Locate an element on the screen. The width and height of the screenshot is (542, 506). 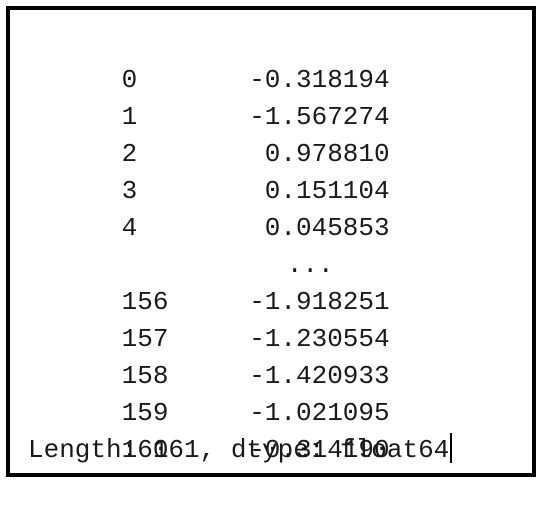
series-row: 158 -1.420933 is located at coordinates (240, 356).